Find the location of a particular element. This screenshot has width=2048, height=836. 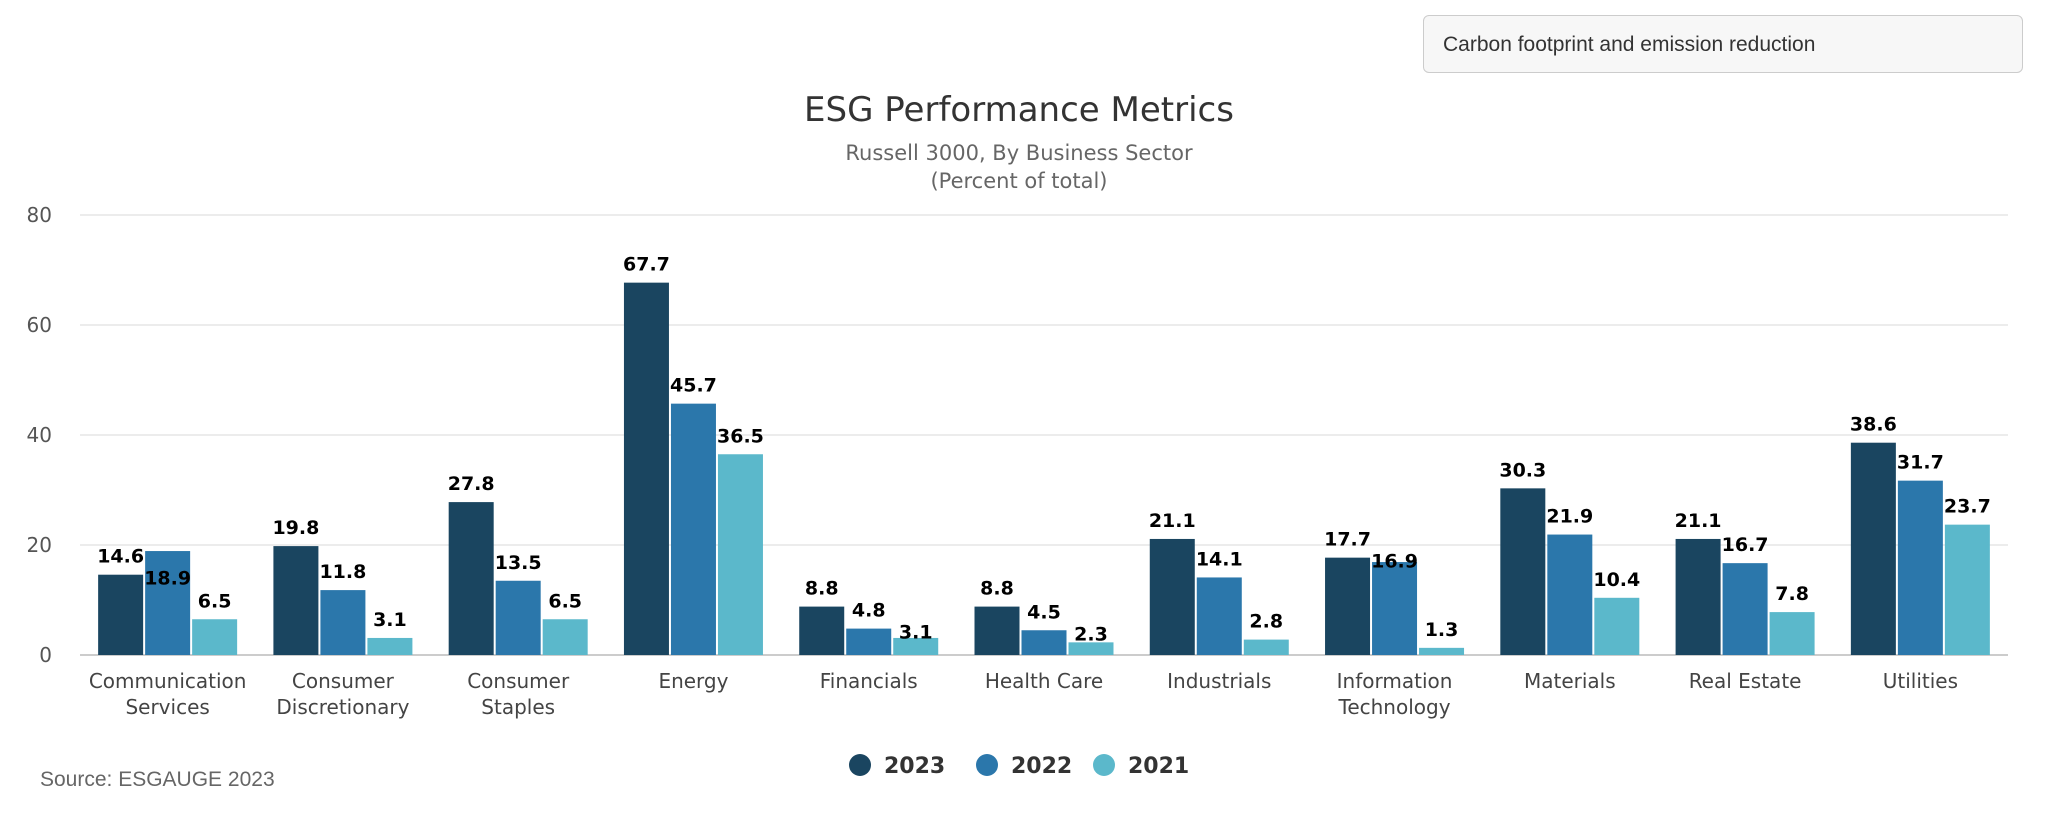

x-tick-label: Staples is located at coordinates (518, 707).